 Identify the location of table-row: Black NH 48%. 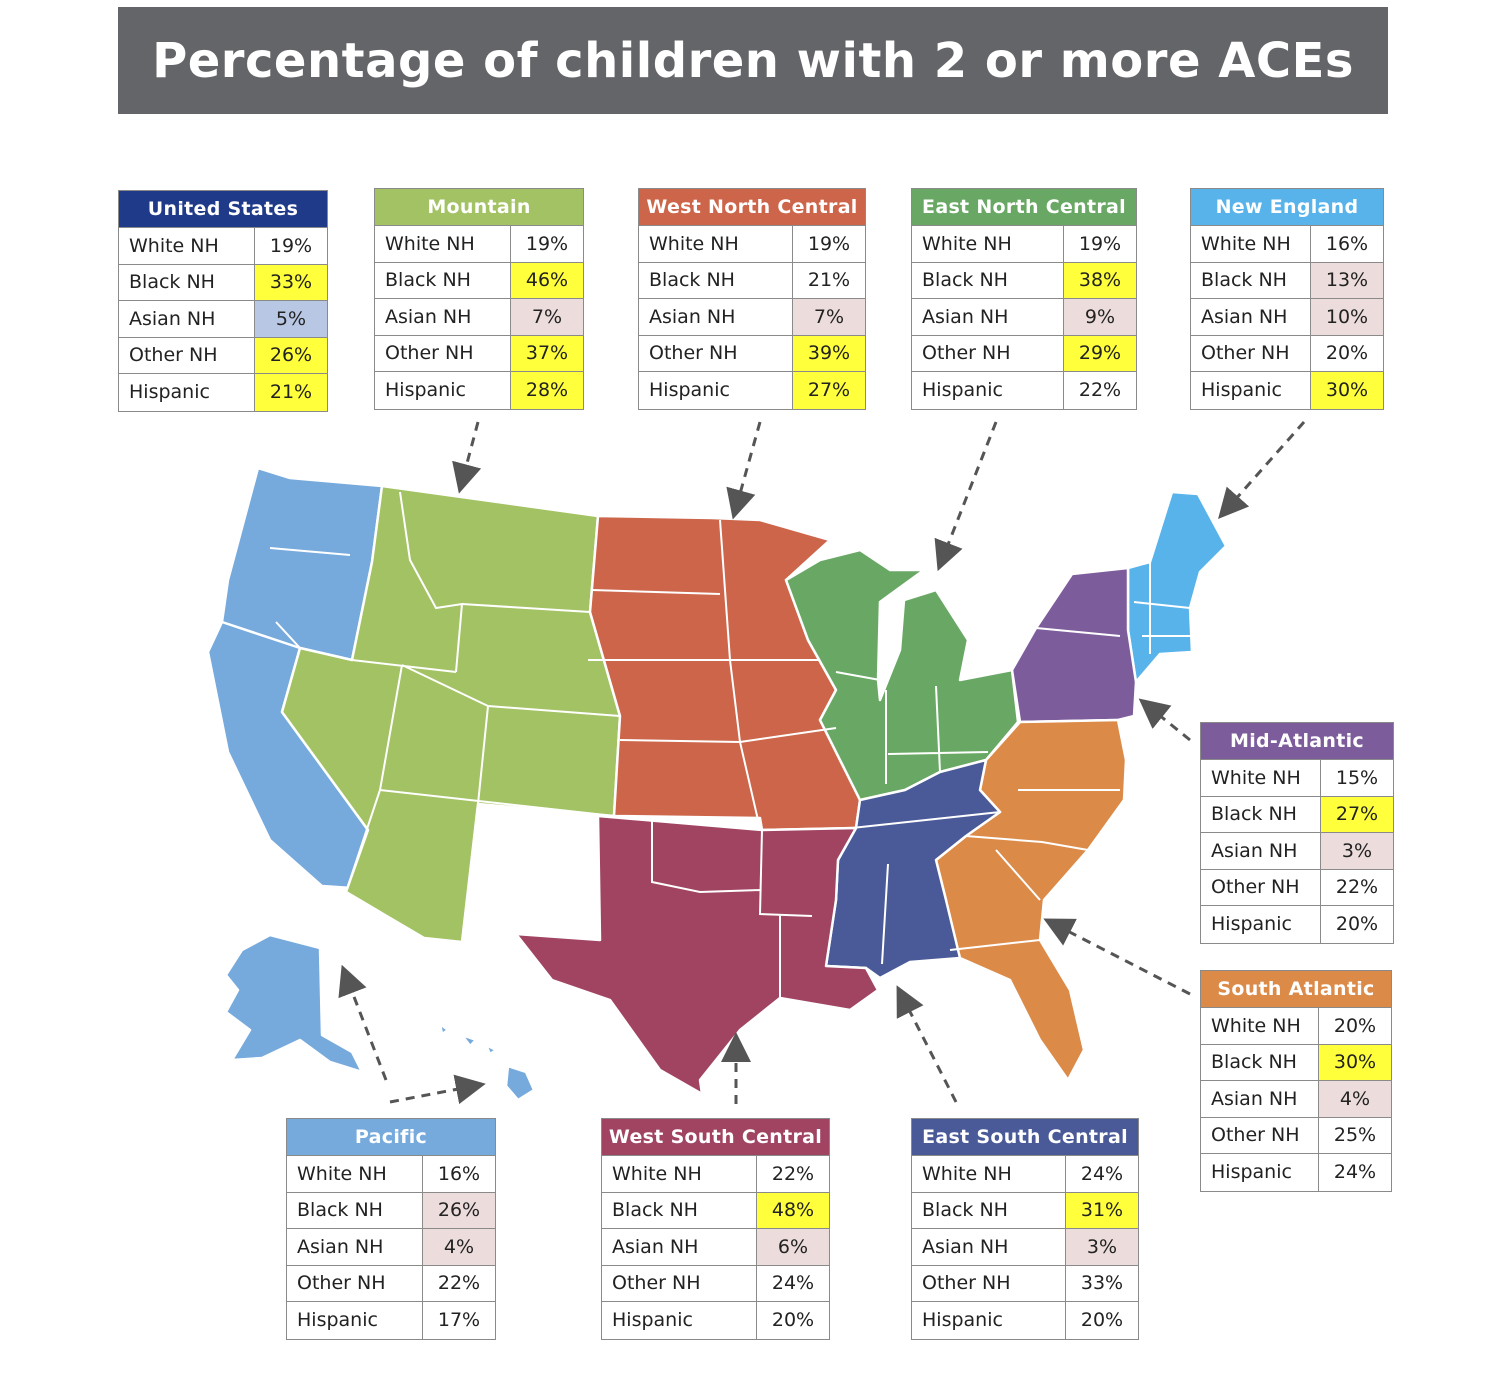
(715, 1210).